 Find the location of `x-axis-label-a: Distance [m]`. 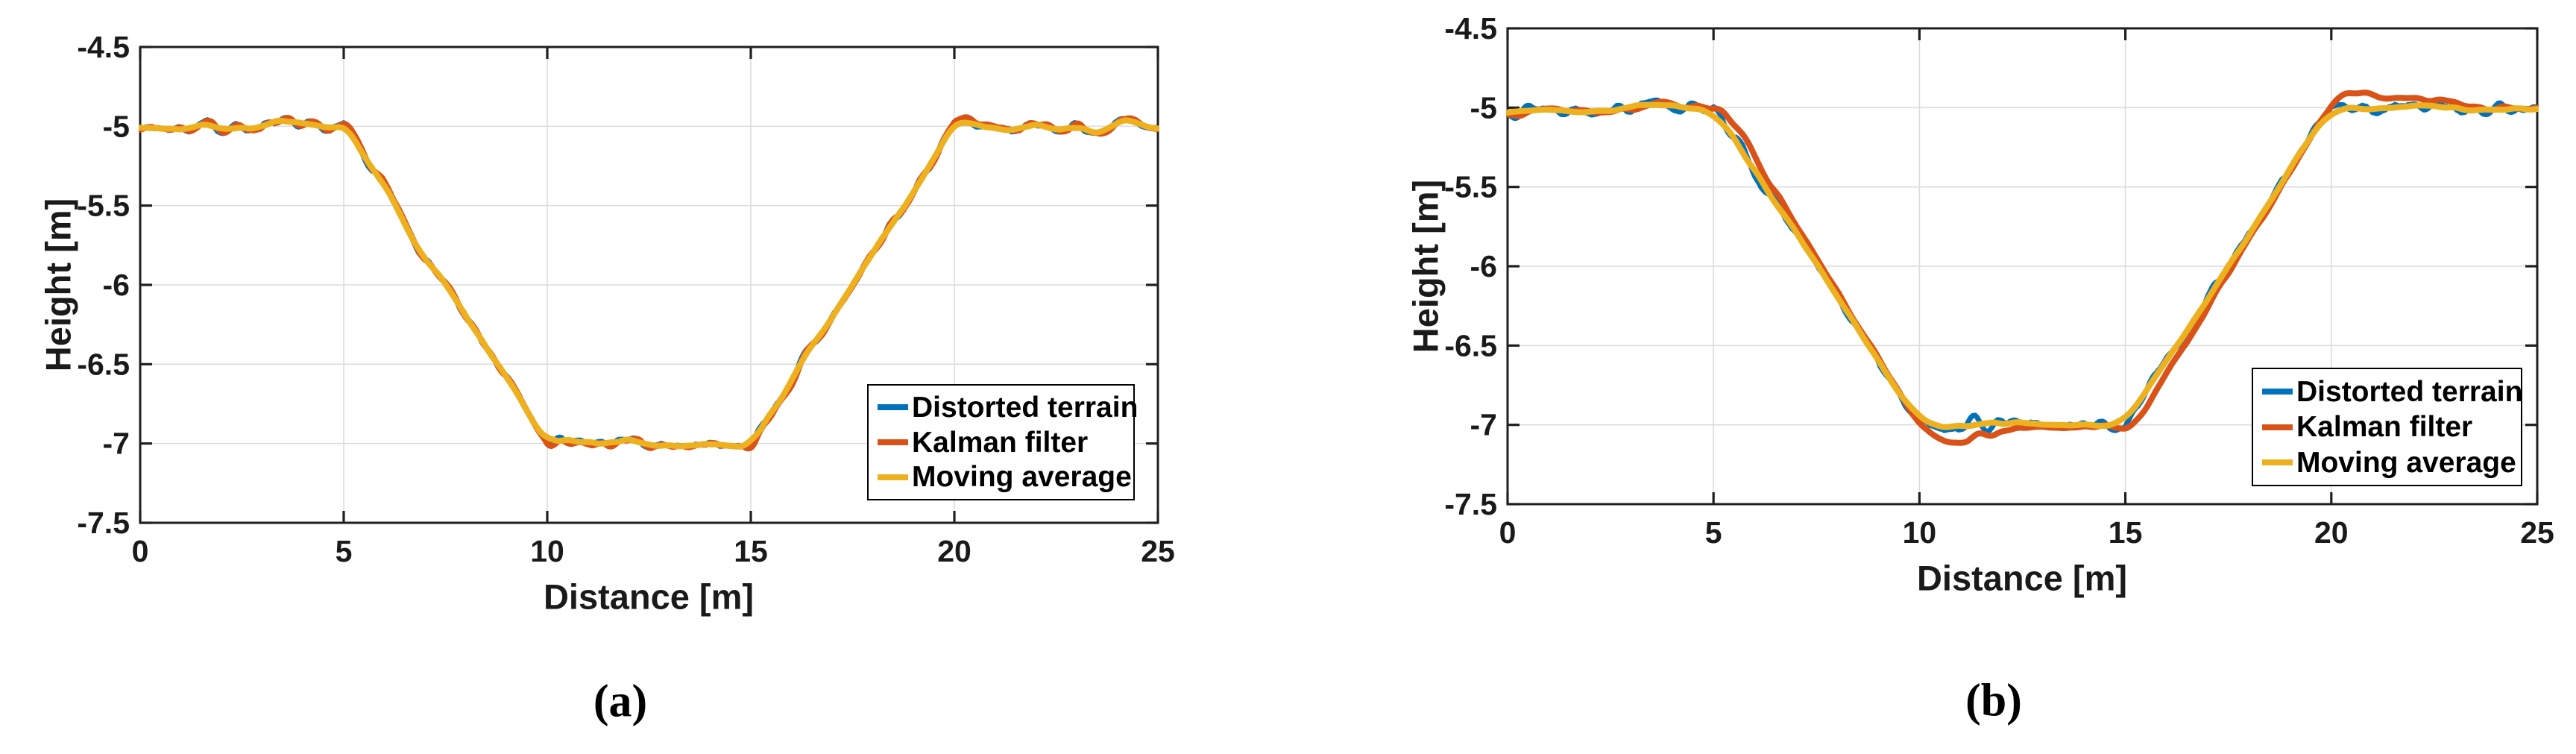

x-axis-label-a: Distance [m] is located at coordinates (649, 597).